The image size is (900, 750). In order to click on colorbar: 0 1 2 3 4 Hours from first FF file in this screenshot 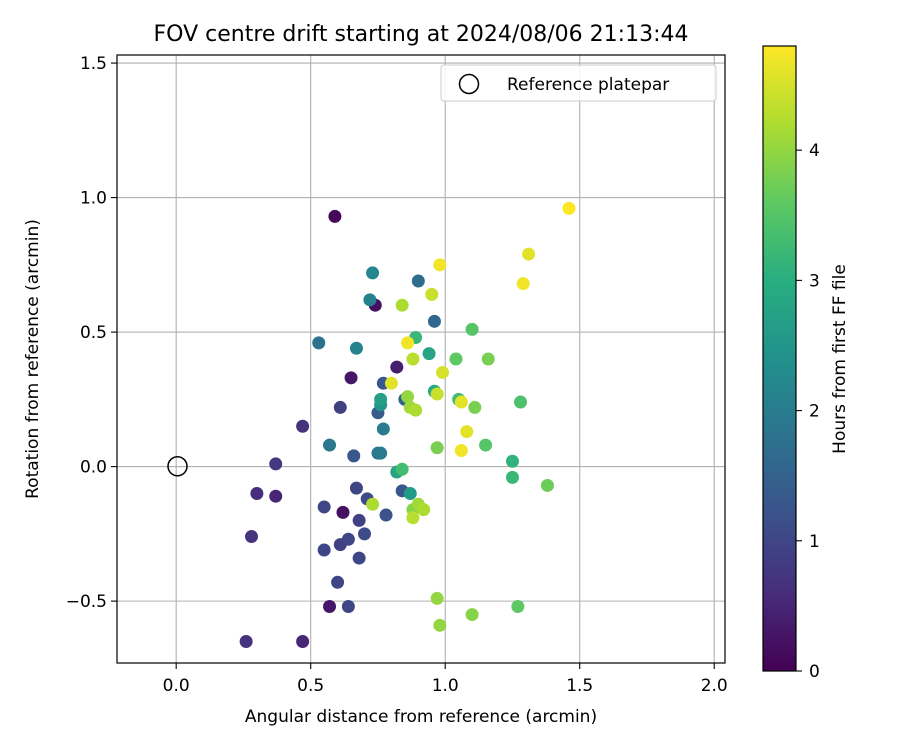, I will do `click(806, 363)`.